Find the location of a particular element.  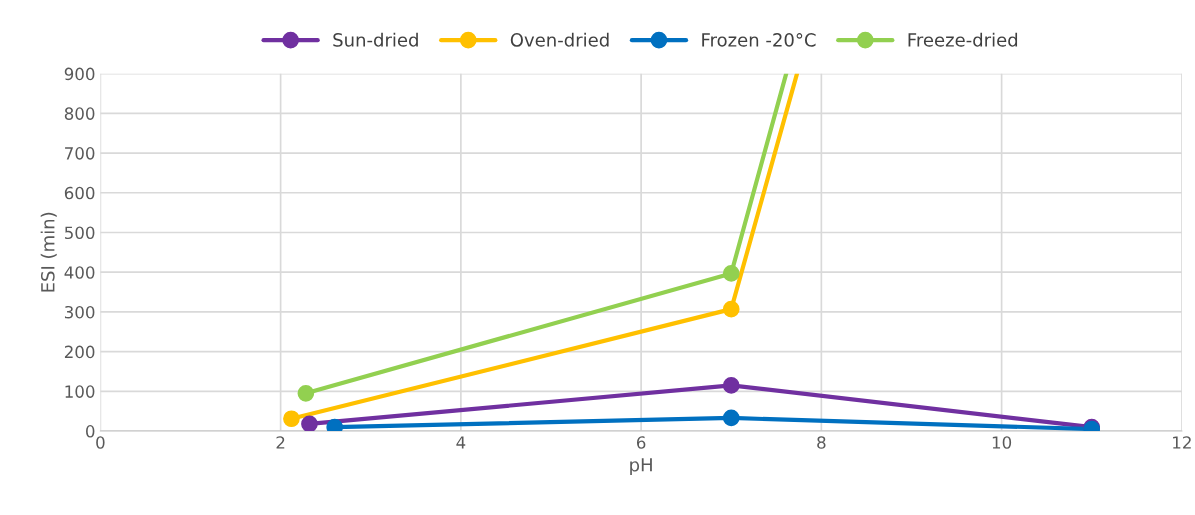

legend-label: Oven-dried is located at coordinates (559, 39).